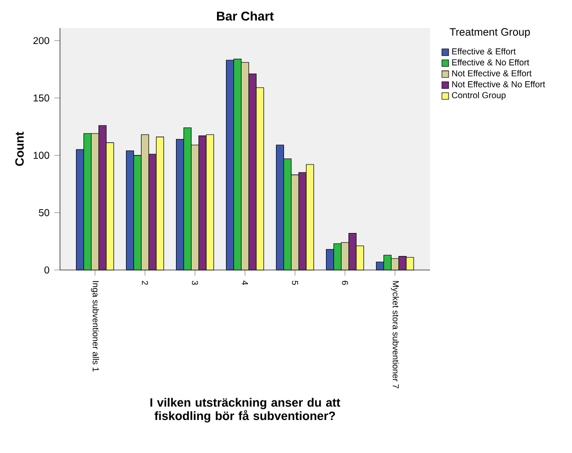 The width and height of the screenshot is (572, 453). What do you see at coordinates (41, 40) in the screenshot?
I see `y-tick-label: 200` at bounding box center [41, 40].